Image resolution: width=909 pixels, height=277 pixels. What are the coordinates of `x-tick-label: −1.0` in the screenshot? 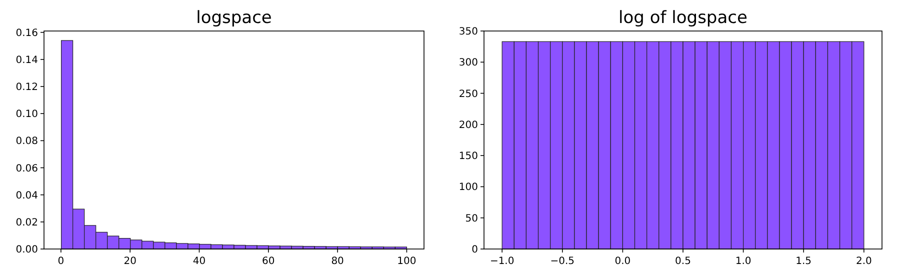 It's located at (502, 261).